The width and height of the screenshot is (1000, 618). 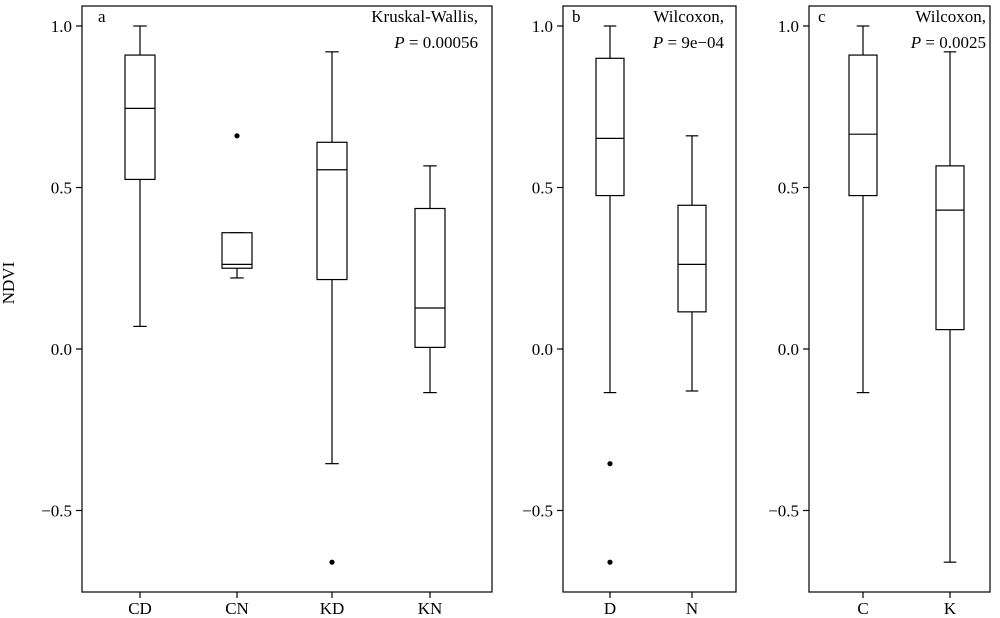 What do you see at coordinates (610, 295) in the screenshot?
I see `box-D` at bounding box center [610, 295].